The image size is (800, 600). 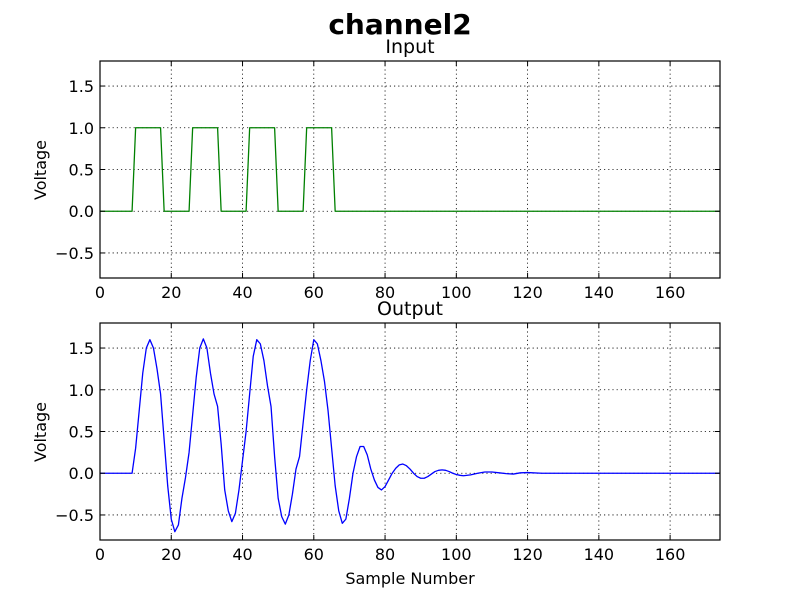 I want to click on input-y-tick-label: 0.0, so click(x=81, y=211).